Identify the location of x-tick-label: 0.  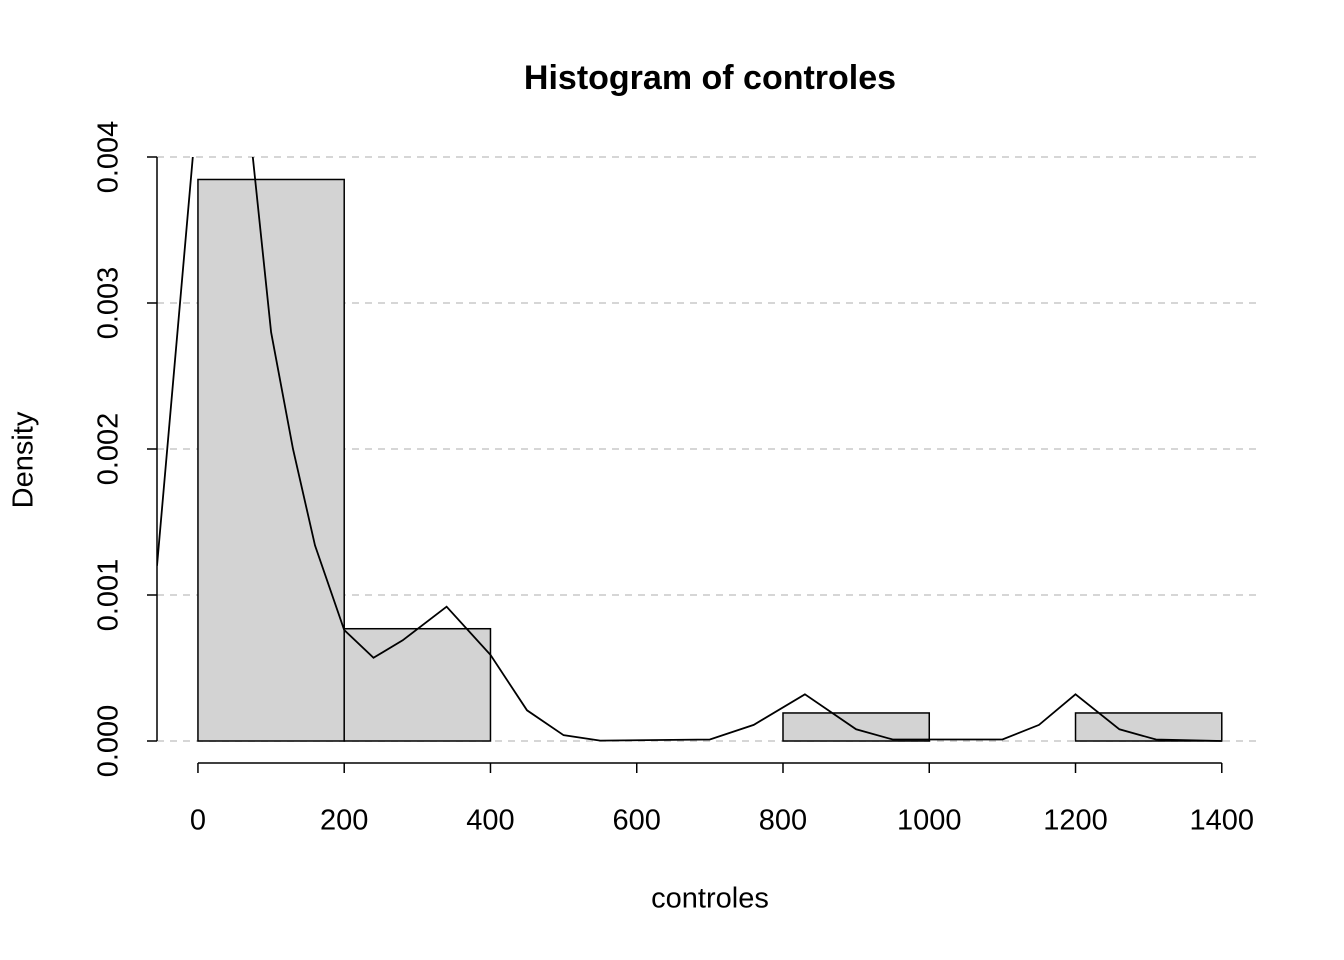
(198, 821).